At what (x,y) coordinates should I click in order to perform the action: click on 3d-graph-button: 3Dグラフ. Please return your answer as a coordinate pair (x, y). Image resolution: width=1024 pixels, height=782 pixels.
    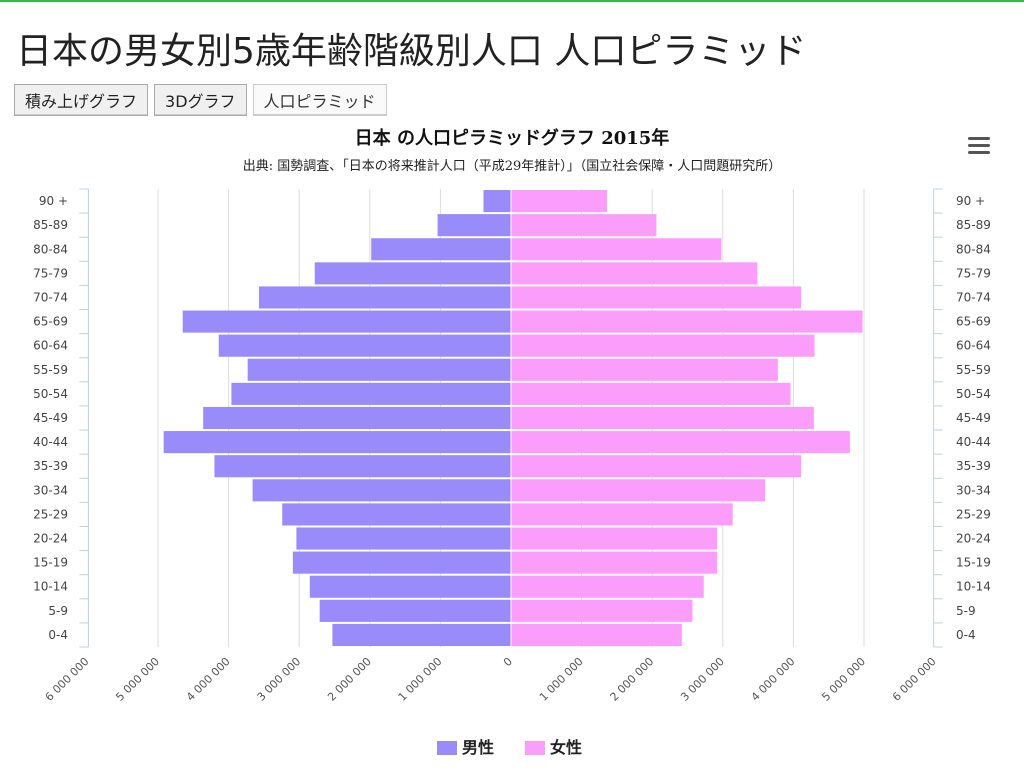
    Looking at the image, I should click on (200, 100).